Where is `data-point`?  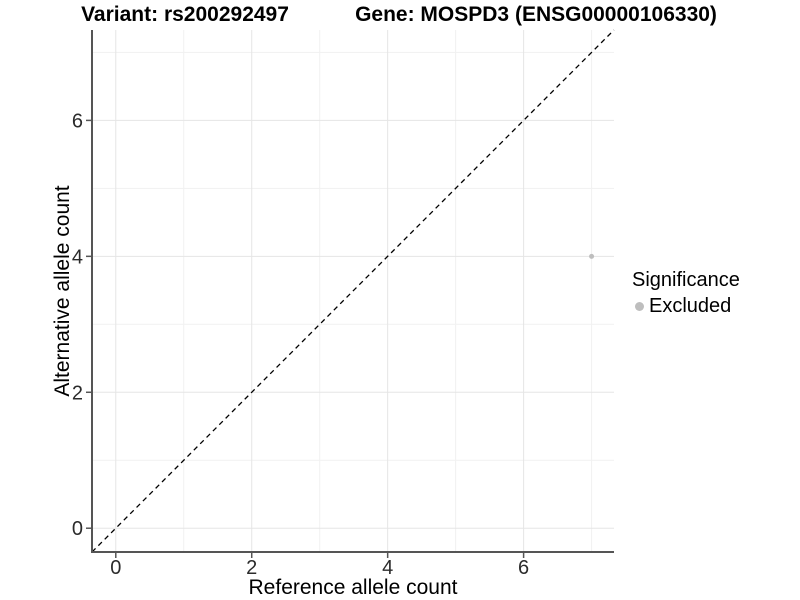 data-point is located at coordinates (592, 256).